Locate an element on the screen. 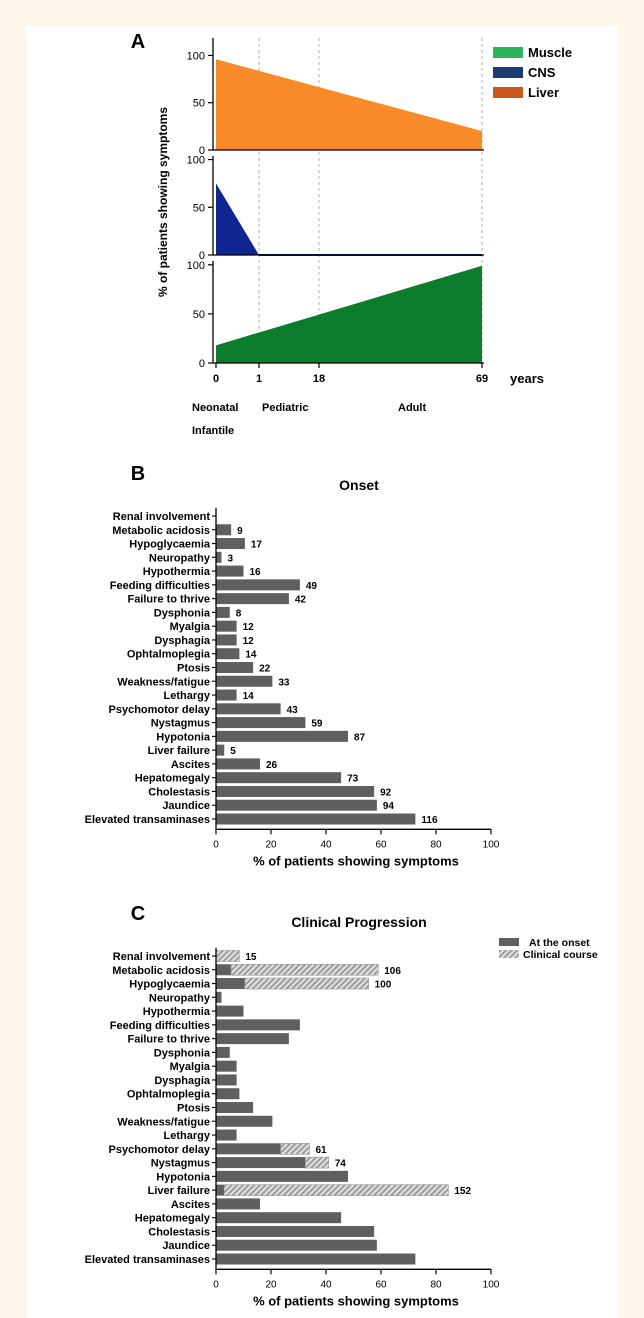  onset-bar-lethargy is located at coordinates (226, 695).